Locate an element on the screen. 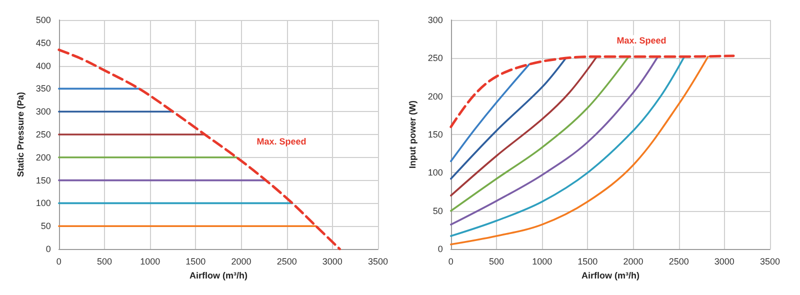  y-tick-label: 450 is located at coordinates (43, 43).